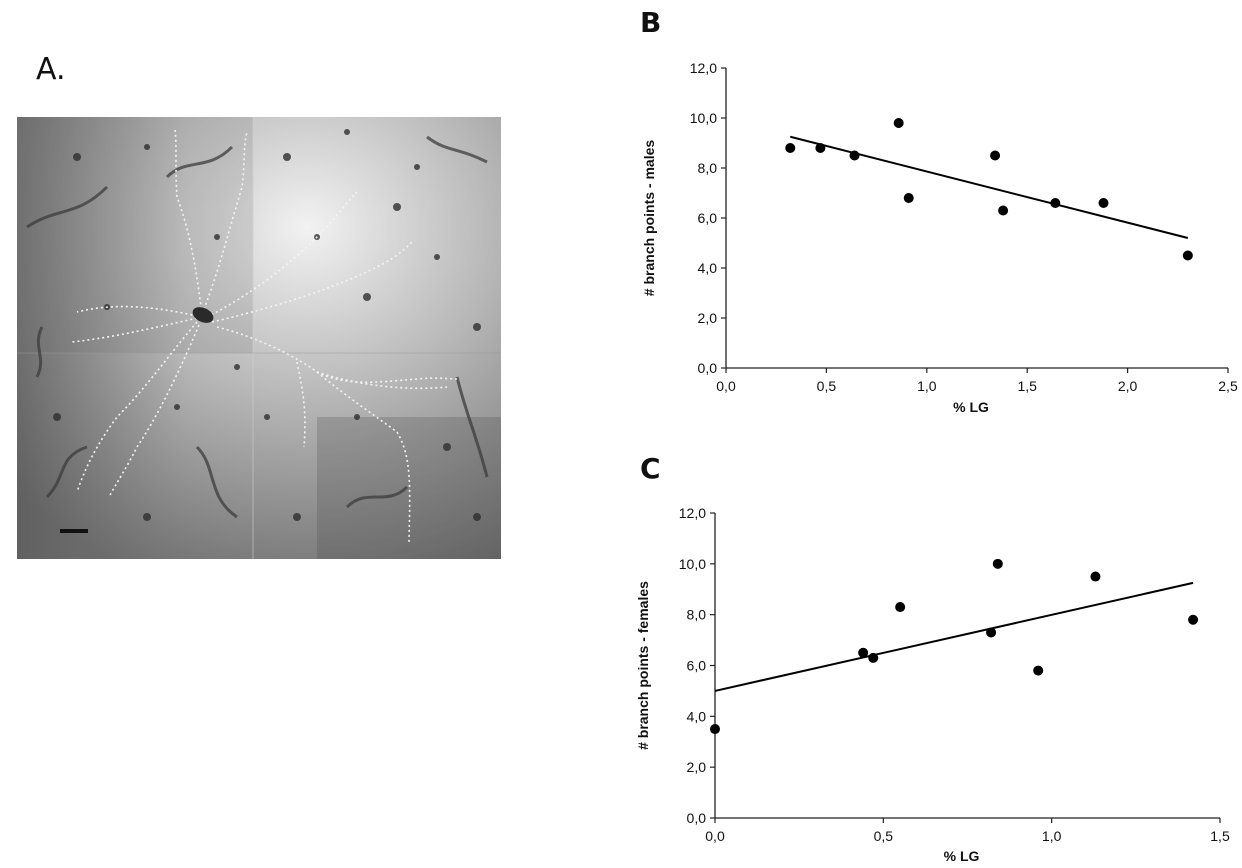  What do you see at coordinates (1128, 386) in the screenshot?
I see `x-tick-label: 2,0` at bounding box center [1128, 386].